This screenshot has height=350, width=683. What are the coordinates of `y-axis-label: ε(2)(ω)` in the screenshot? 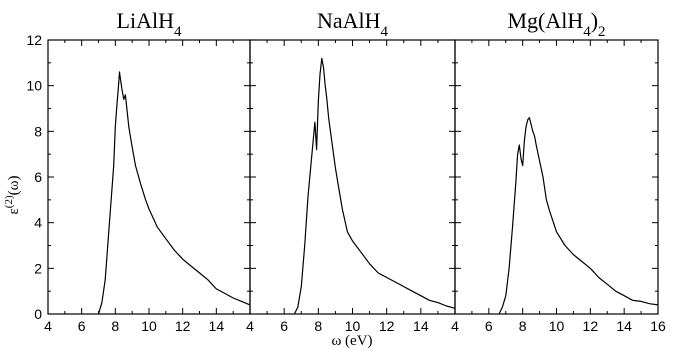 It's located at (12, 194).